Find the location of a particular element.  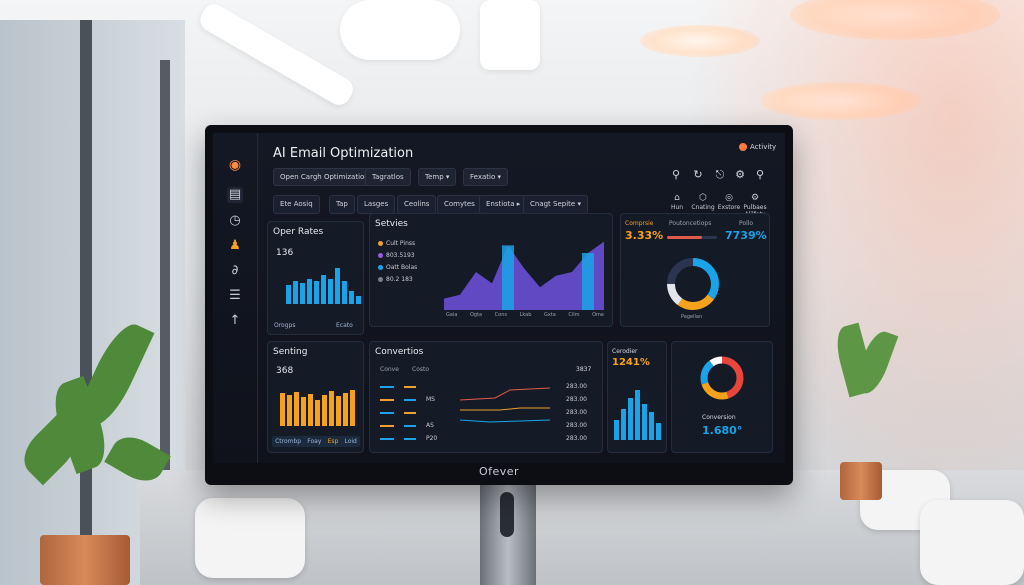

right-action-cnating: ⬡ Cnating is located at coordinates (703, 202).